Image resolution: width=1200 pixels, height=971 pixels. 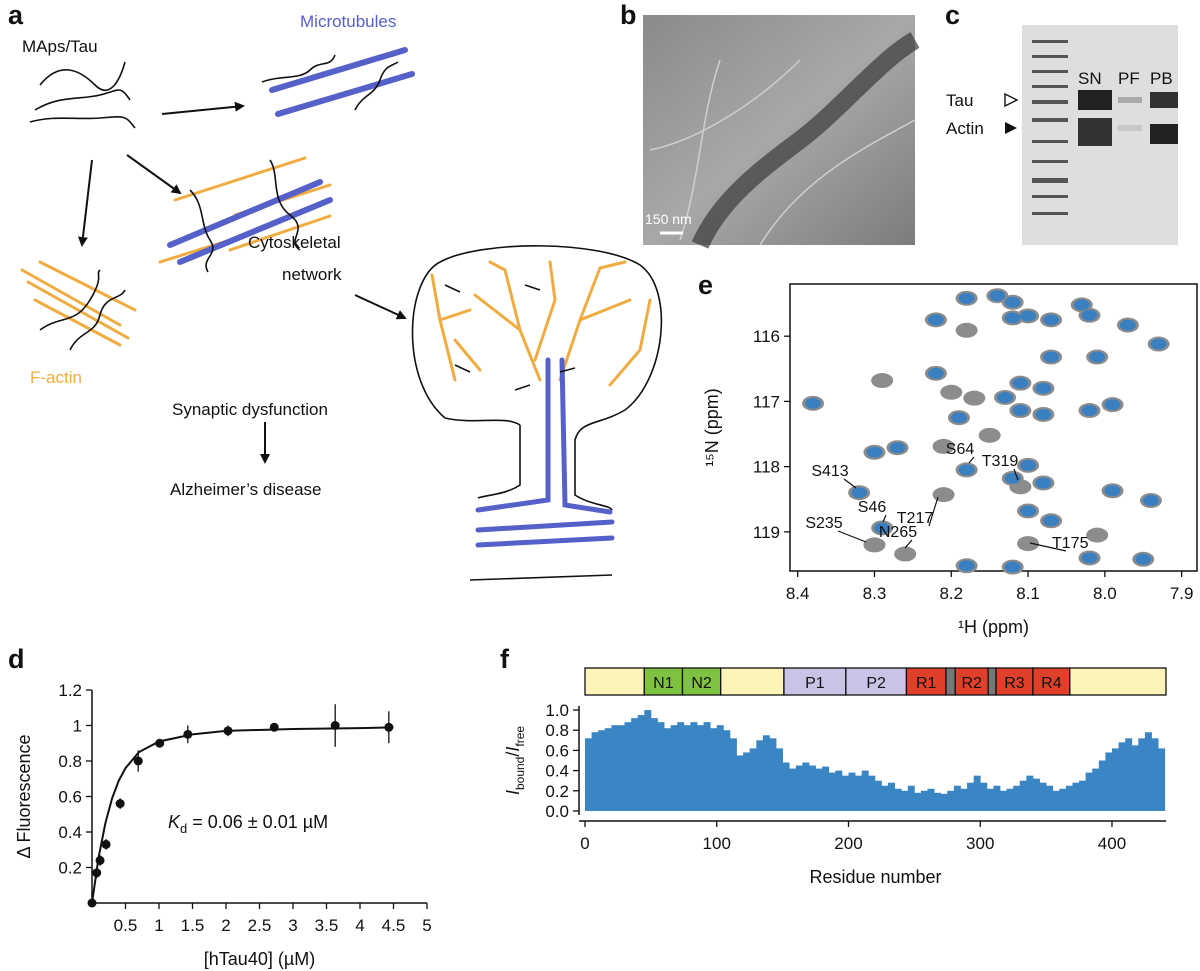 I want to click on annotation: S46, so click(x=872, y=507).